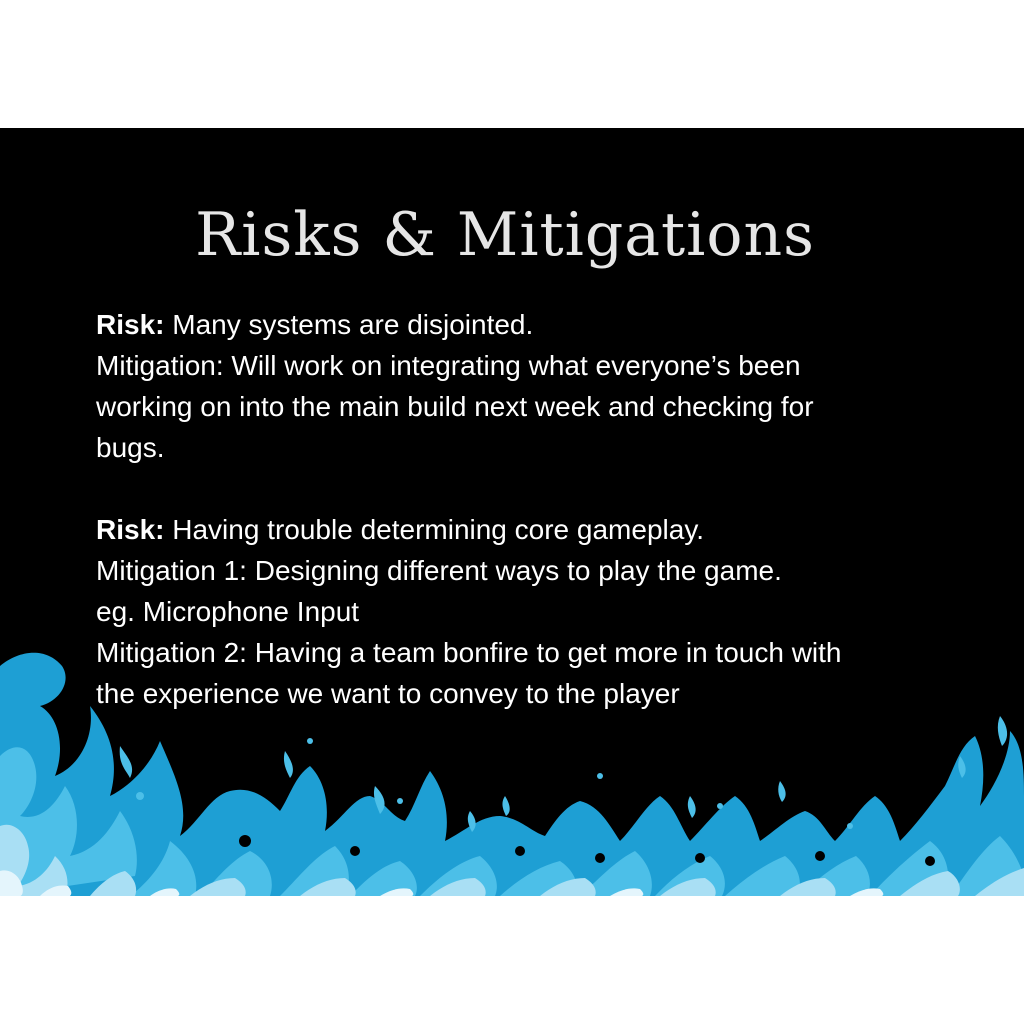 This screenshot has height=1024, width=1024. What do you see at coordinates (505, 235) in the screenshot?
I see `slide-title: Risks & Mitigations` at bounding box center [505, 235].